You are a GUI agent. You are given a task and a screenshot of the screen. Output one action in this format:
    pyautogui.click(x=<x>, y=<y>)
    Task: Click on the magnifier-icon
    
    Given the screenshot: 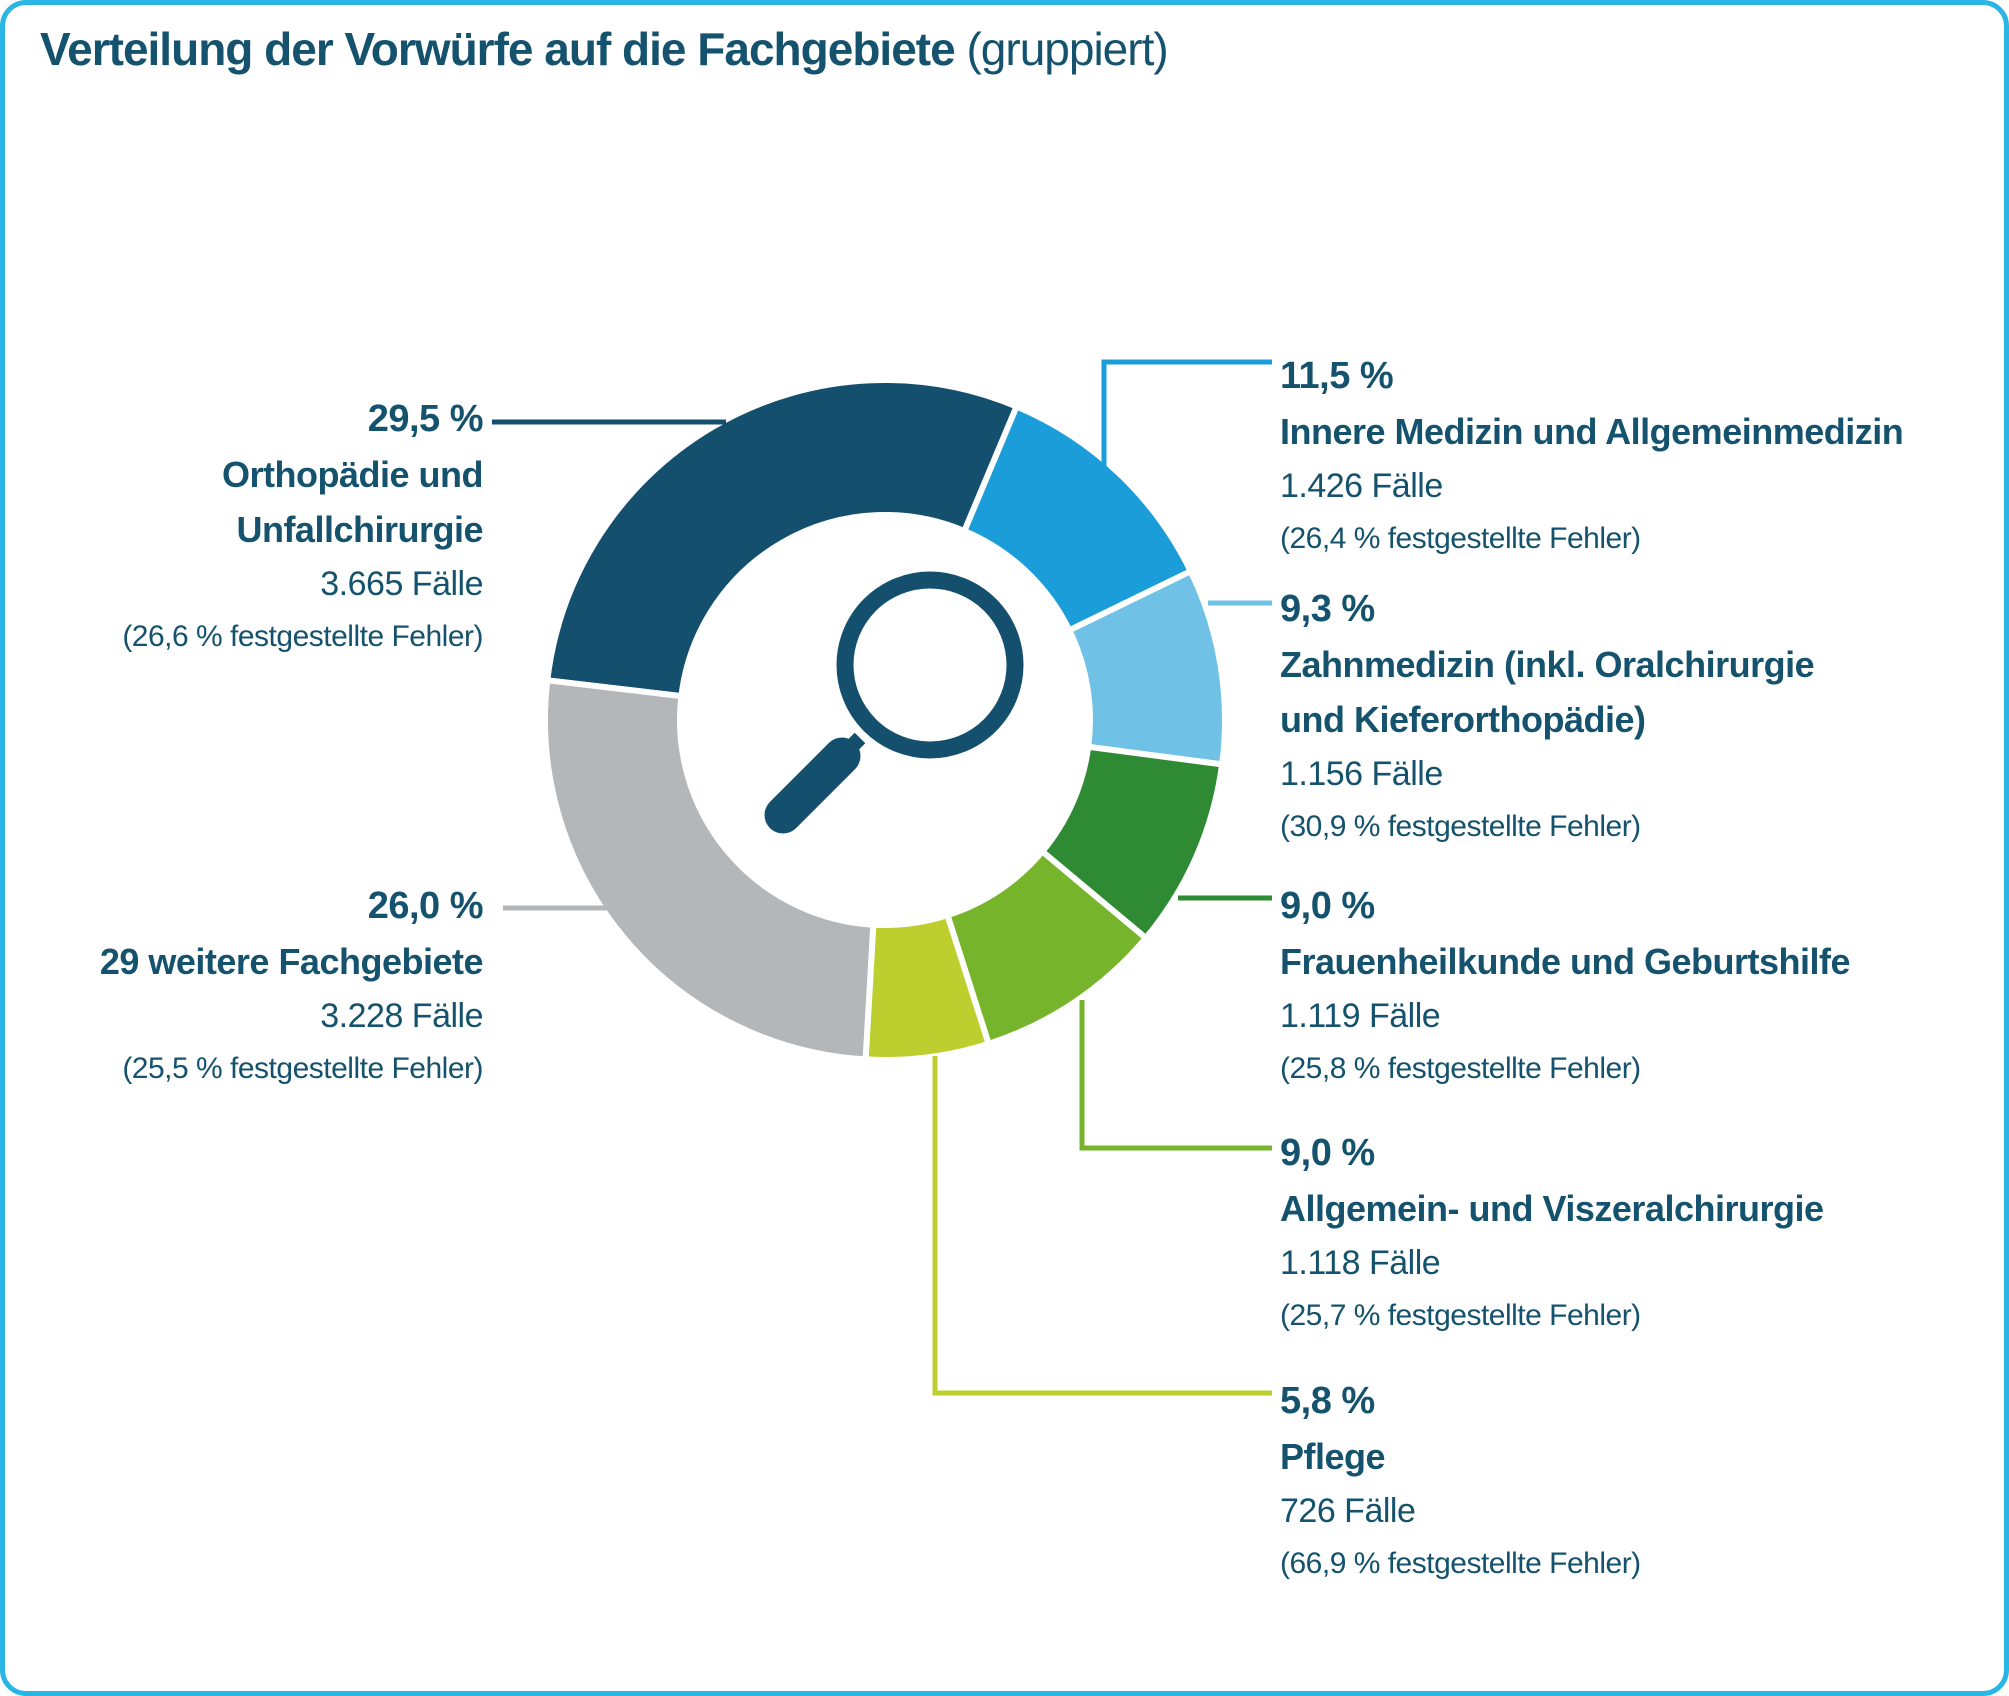 What is the action you would take?
    pyautogui.click(x=894, y=702)
    